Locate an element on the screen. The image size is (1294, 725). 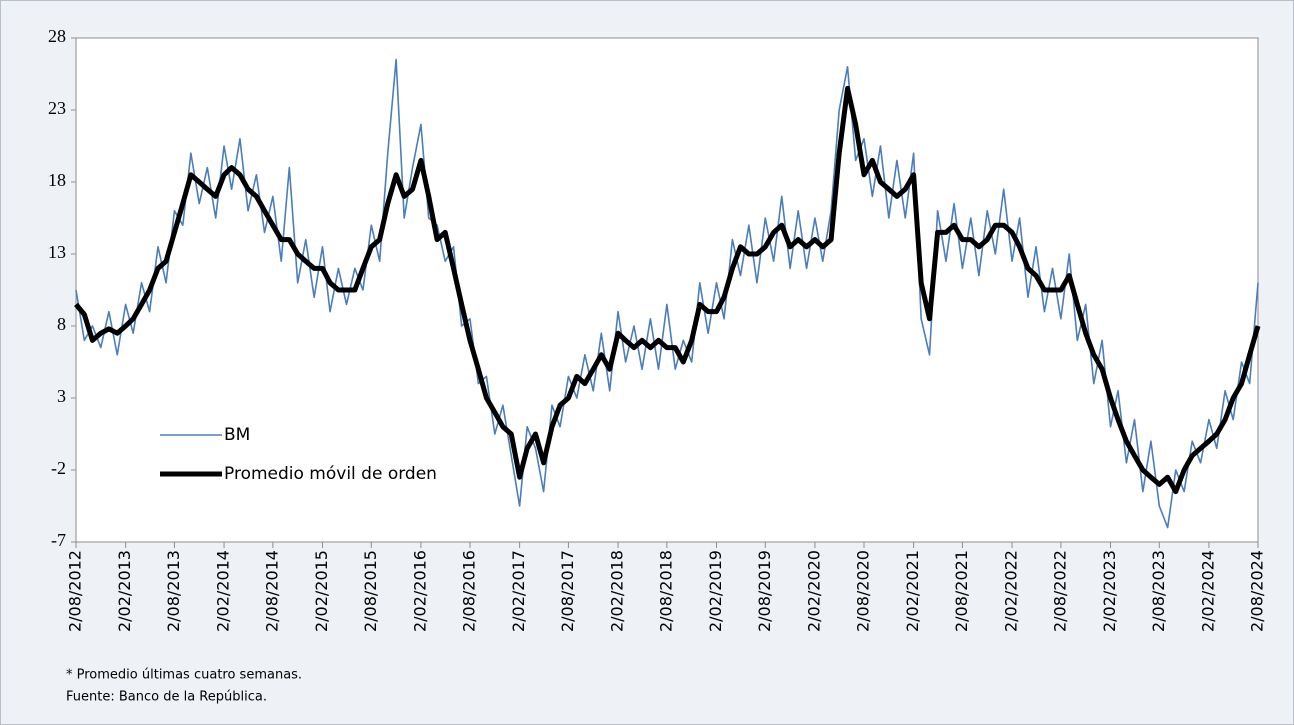
source: Fuente: Banco de la República. is located at coordinates (166, 697).